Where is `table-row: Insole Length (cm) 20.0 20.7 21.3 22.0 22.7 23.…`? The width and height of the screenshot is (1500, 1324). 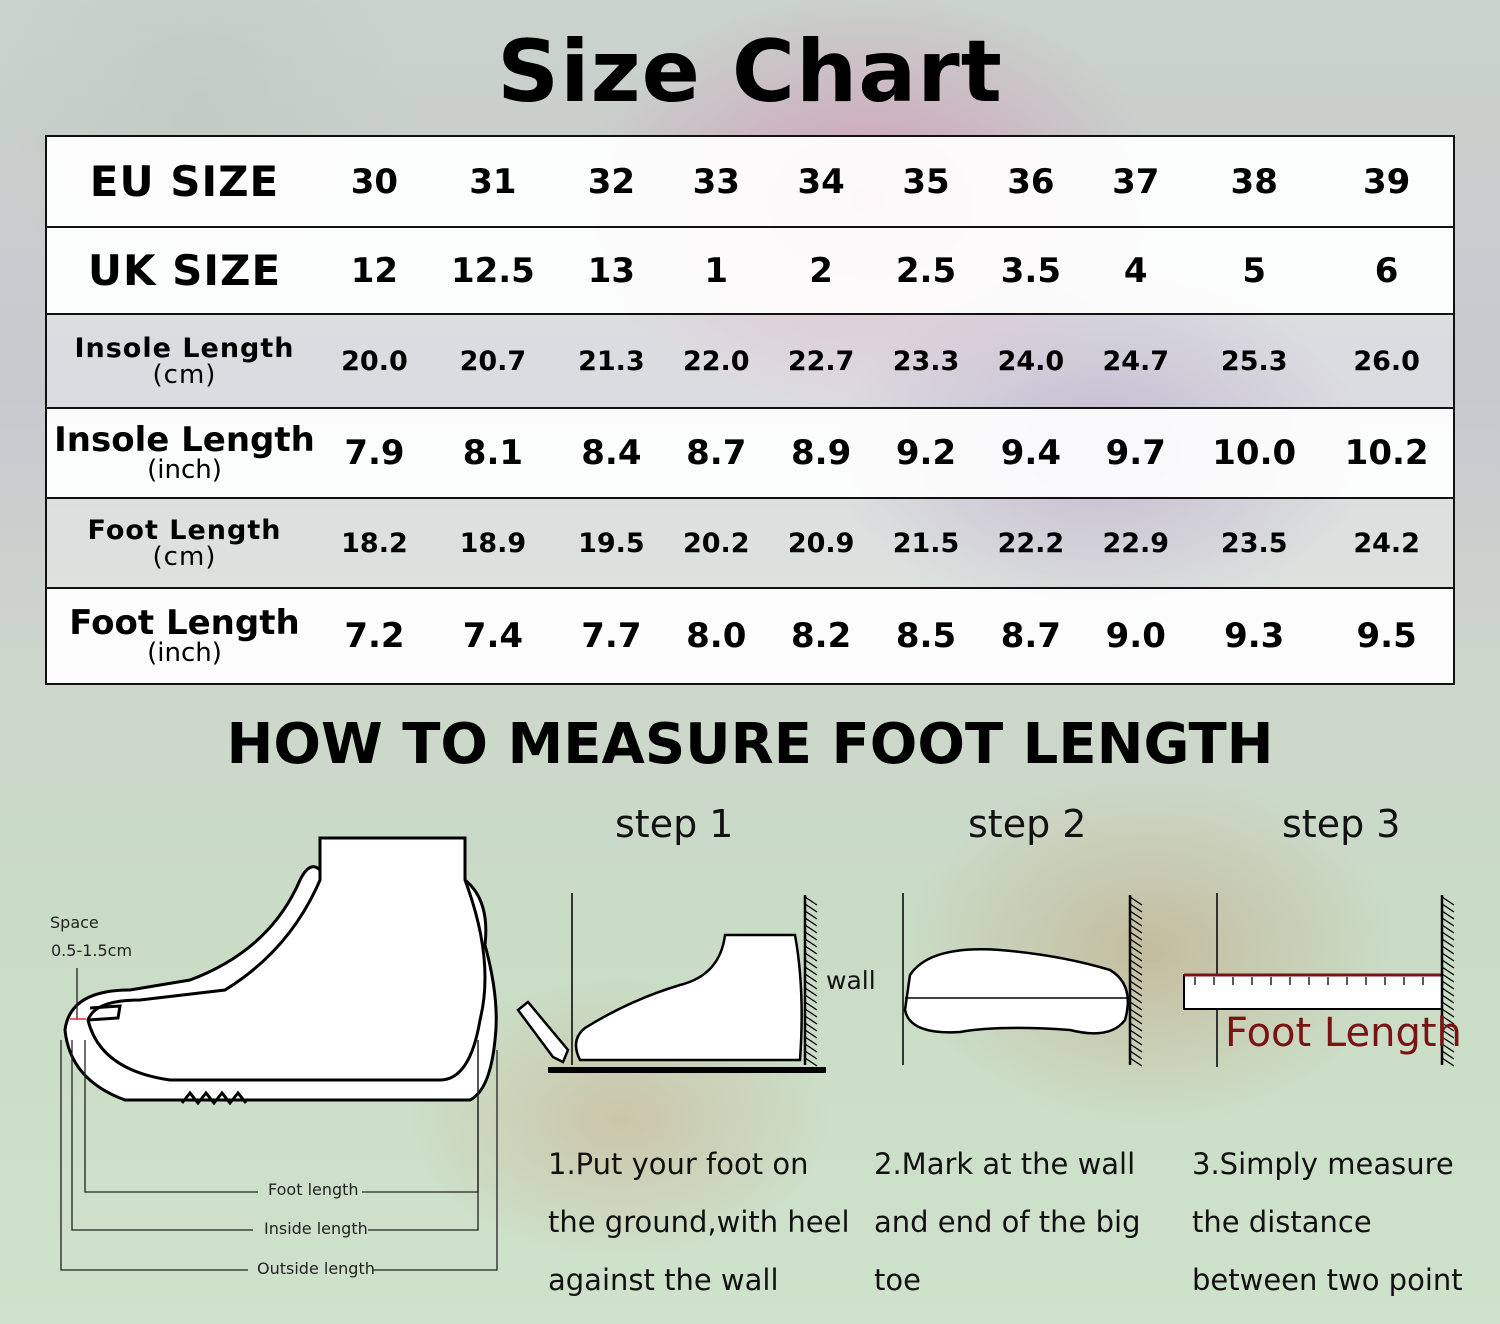
table-row: Insole Length (cm) 20.0 20.7 21.3 22.0 22.7 23.… is located at coordinates (750, 360).